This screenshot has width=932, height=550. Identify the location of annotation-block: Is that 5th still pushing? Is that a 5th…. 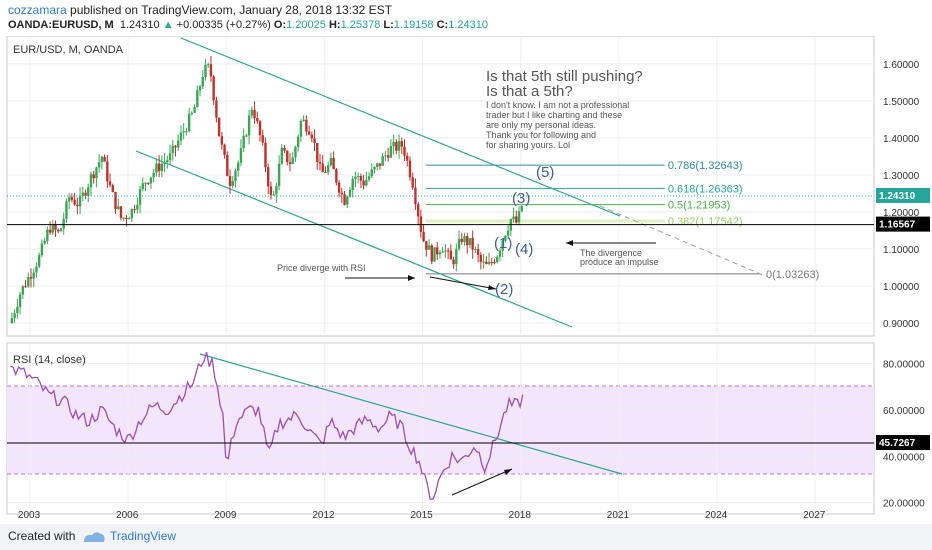
(564, 109).